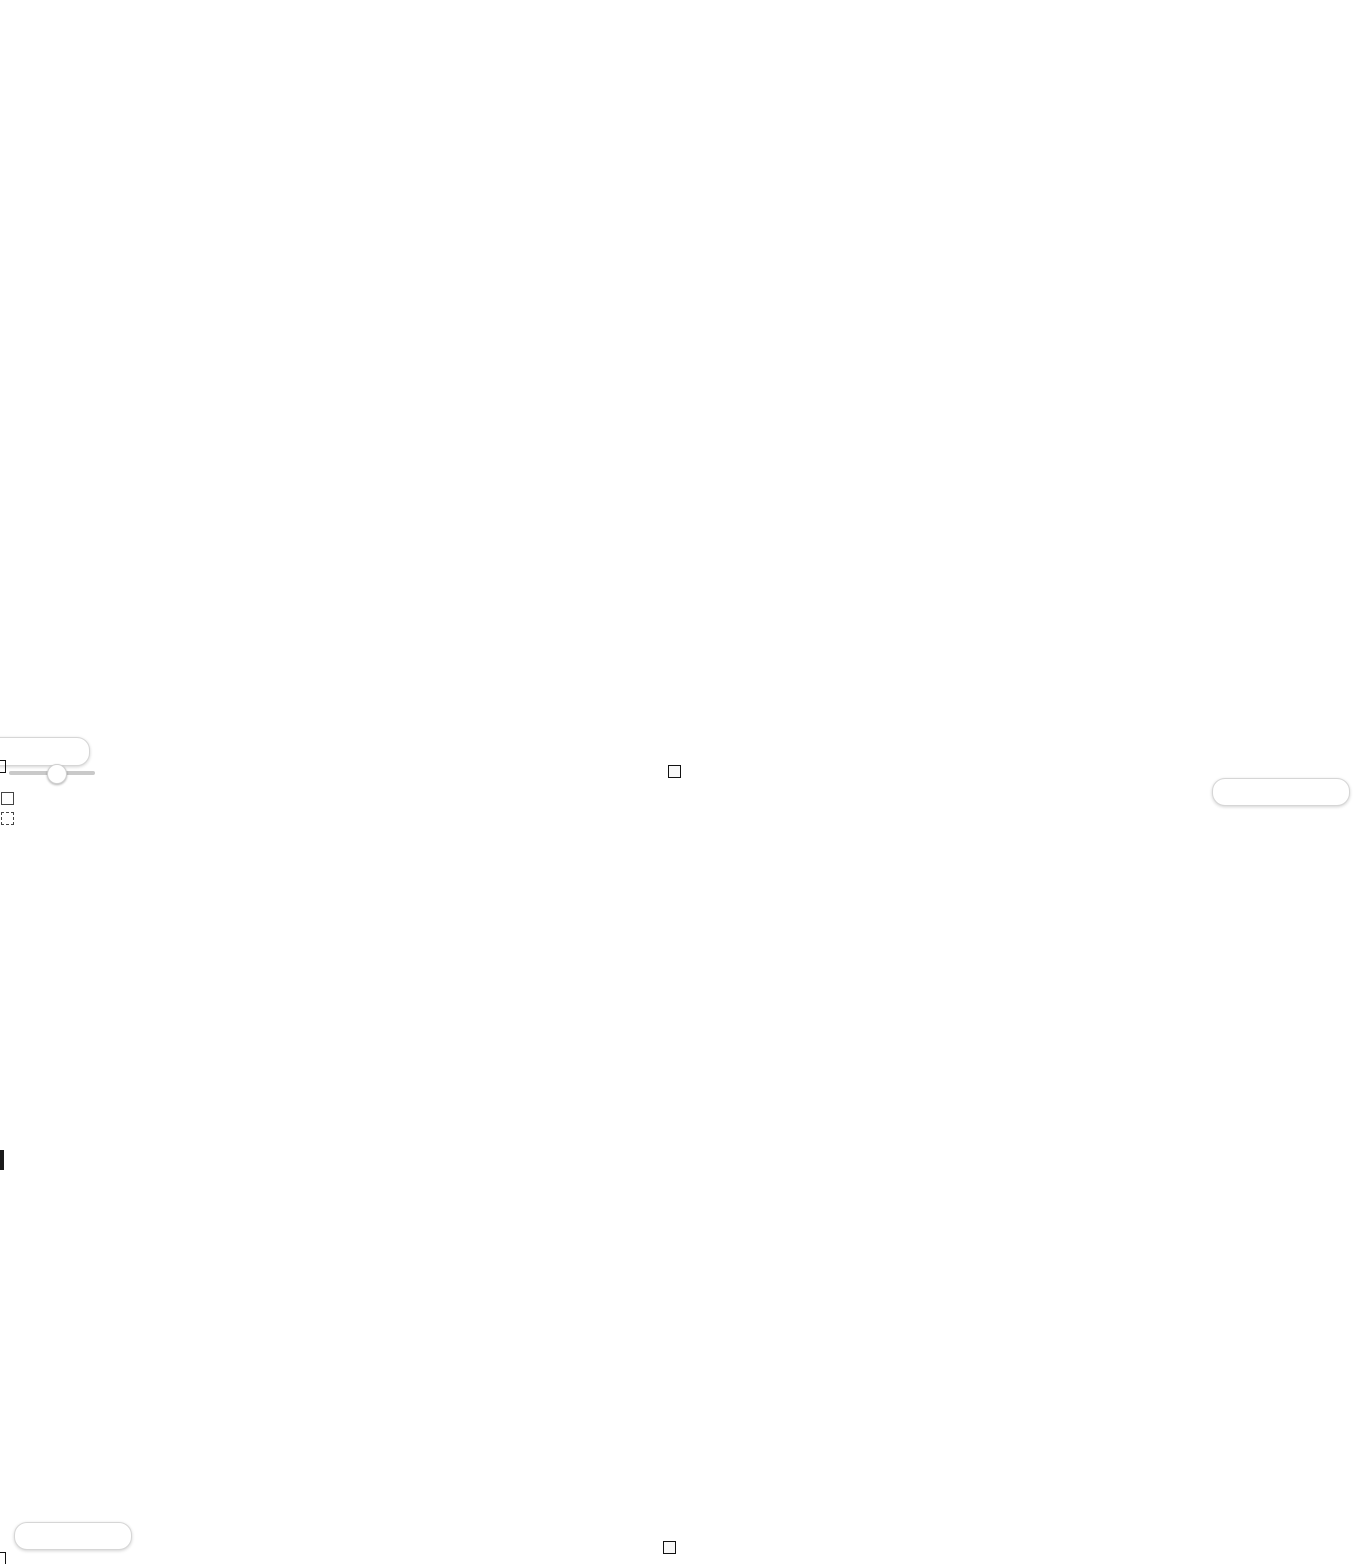 This screenshot has width=1358, height=1564. Describe the element at coordinates (669, 1547) in the screenshot. I see `divider-handle-bottom` at that location.